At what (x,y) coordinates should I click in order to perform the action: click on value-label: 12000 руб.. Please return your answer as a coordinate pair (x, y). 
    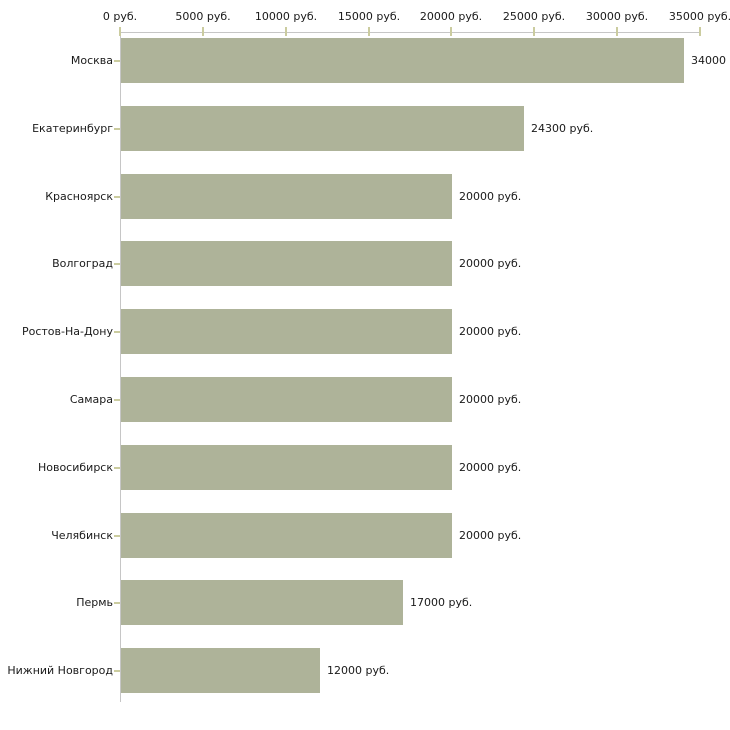
    Looking at the image, I should click on (358, 670).